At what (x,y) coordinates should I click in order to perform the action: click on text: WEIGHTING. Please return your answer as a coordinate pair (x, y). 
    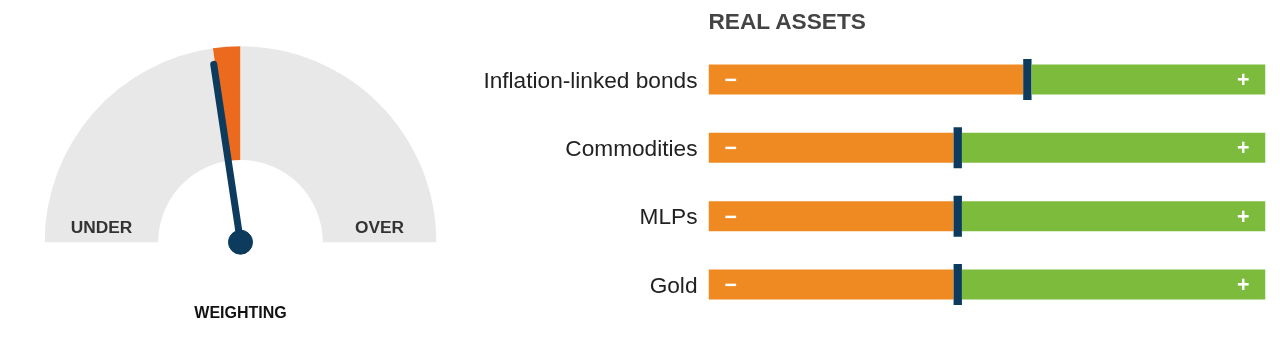
    Looking at the image, I should click on (240, 313).